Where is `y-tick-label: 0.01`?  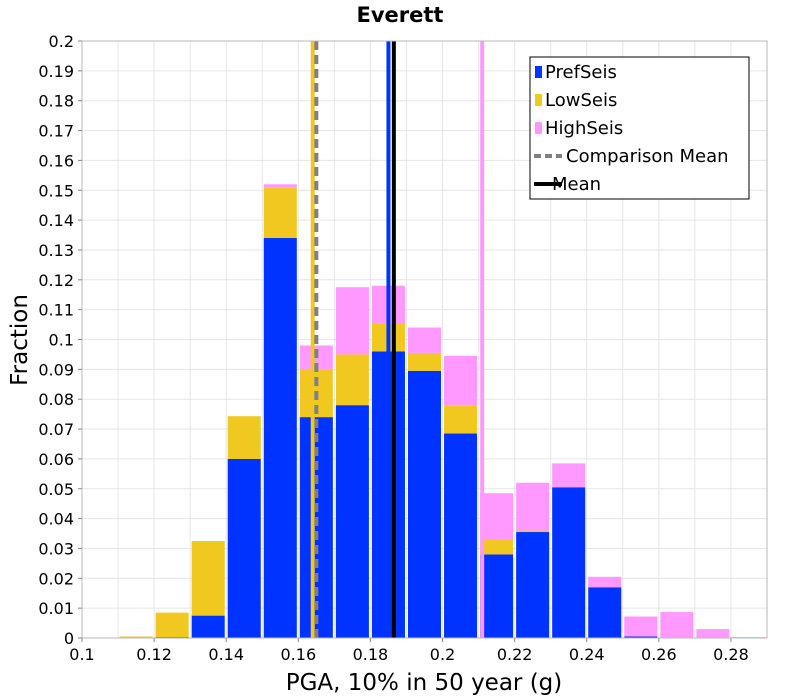 y-tick-label: 0.01 is located at coordinates (56, 608).